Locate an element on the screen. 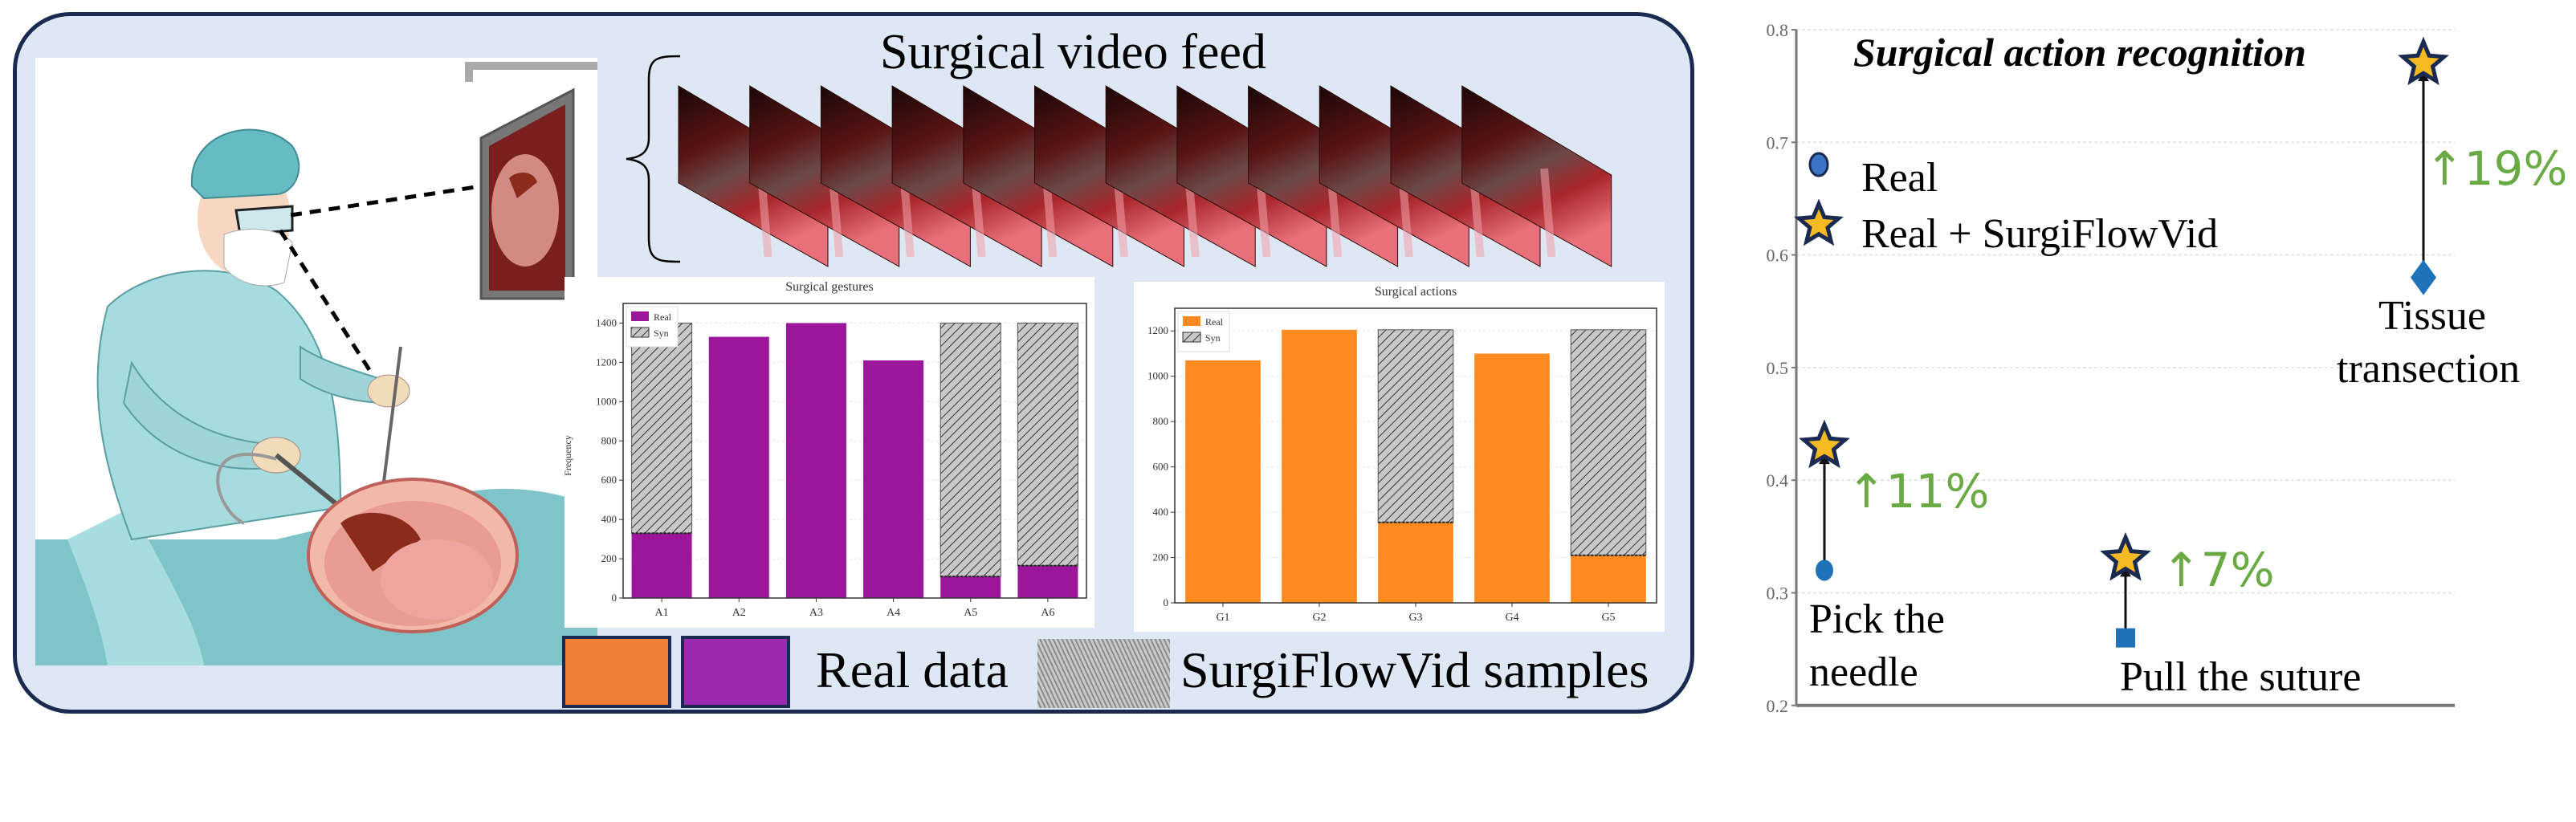 This screenshot has width=2576, height=822. actions-x-tick-label: G5 is located at coordinates (1608, 618).